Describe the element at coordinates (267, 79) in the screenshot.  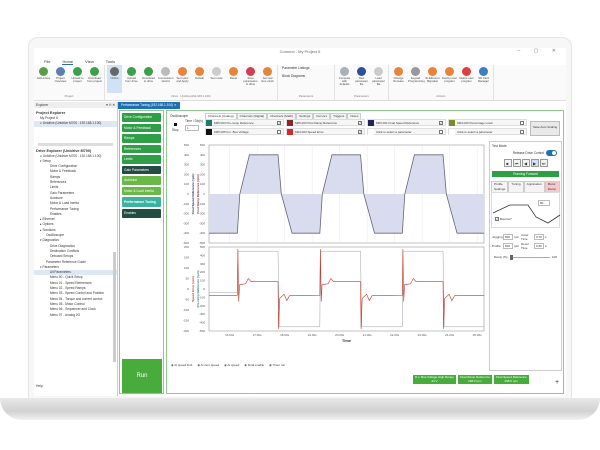
I see `ribbon-button: Set real time clock` at that location.